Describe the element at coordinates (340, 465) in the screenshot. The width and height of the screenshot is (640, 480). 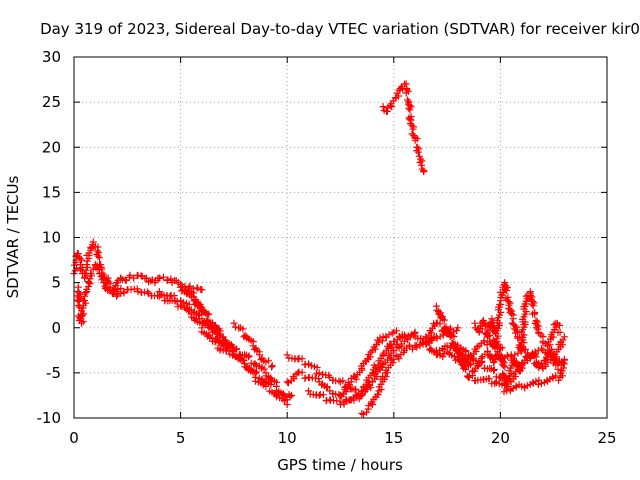
I see `x-axis-label: GPS time / hours` at that location.